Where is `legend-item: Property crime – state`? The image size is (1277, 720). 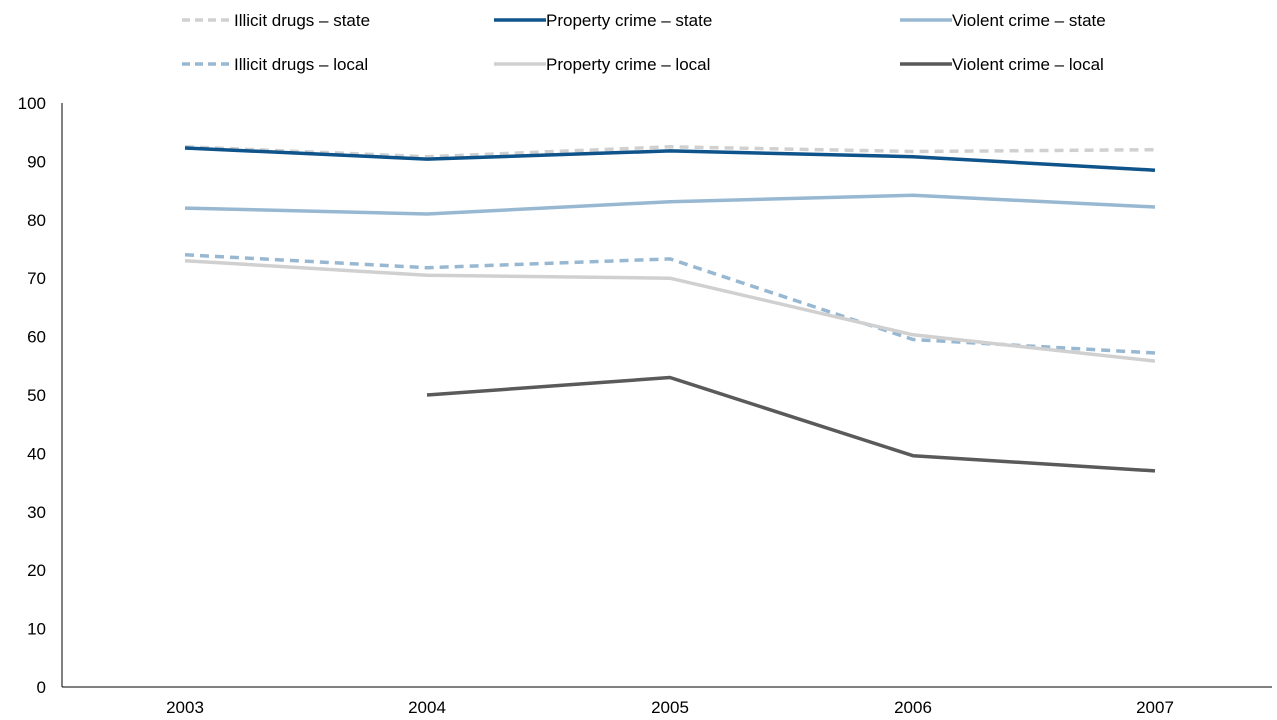
legend-item: Property crime – state is located at coordinates (603, 20).